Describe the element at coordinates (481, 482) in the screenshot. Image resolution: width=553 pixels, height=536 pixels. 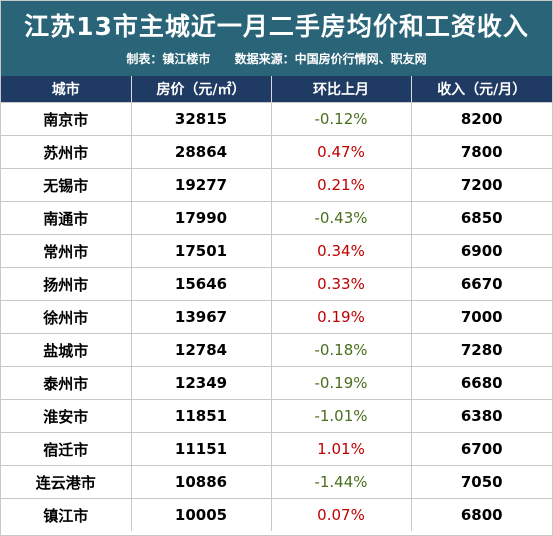
I see `cell-income: 7050` at that location.